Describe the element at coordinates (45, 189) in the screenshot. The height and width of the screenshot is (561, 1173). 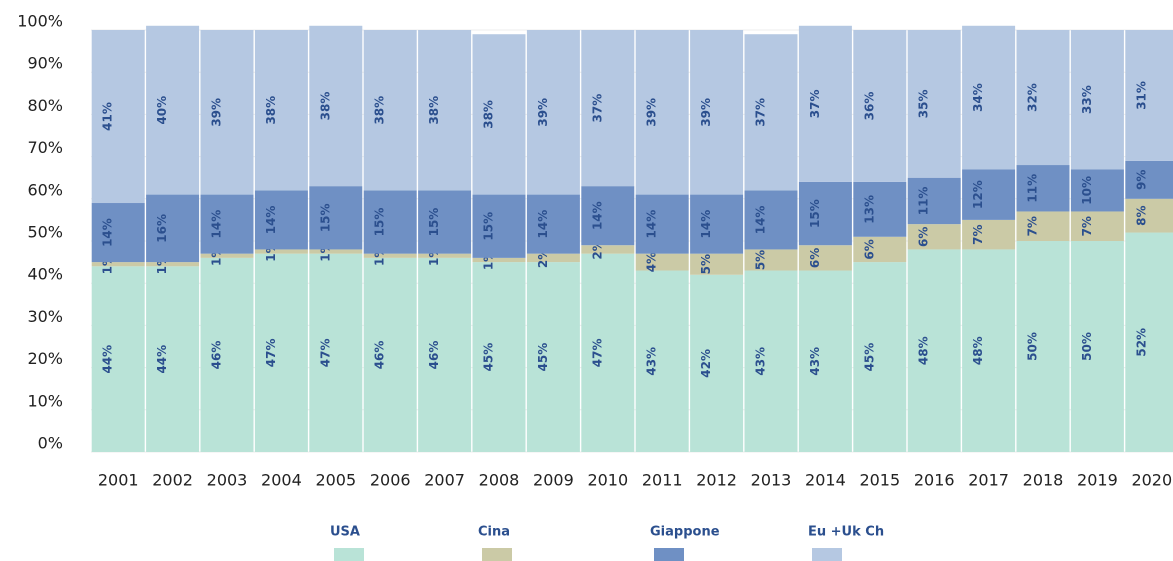
I see `y-tick-label: 60%` at that location.